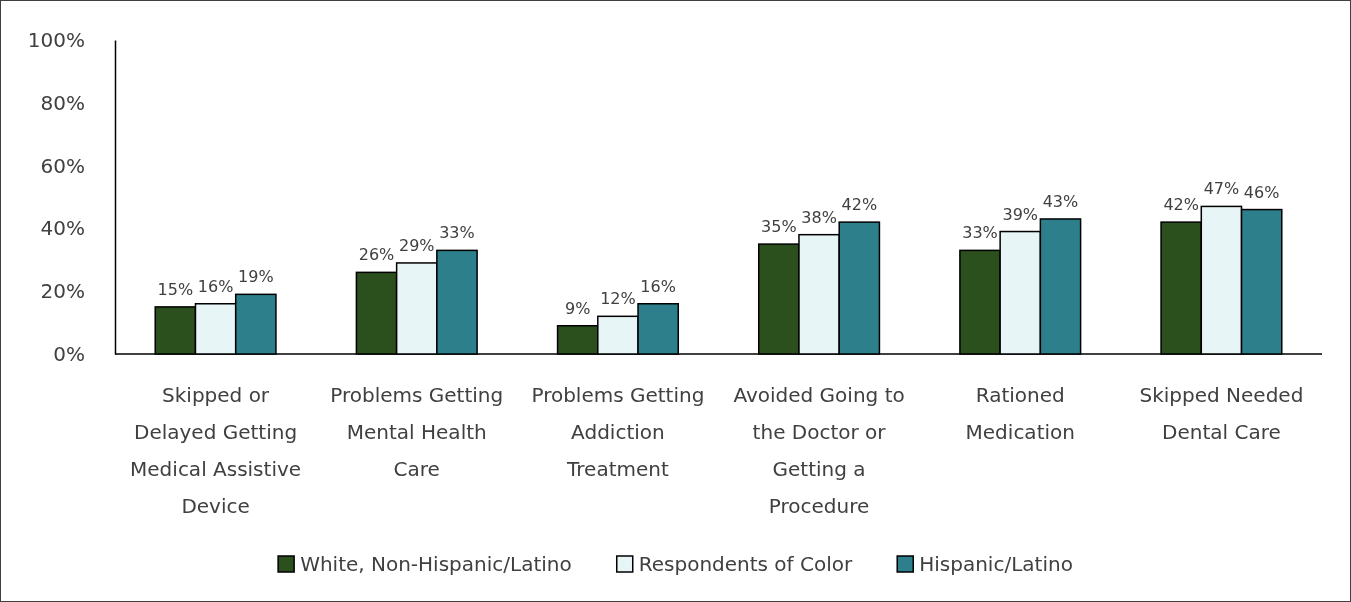  Describe the element at coordinates (577, 308) in the screenshot. I see `data-label: 9%` at that location.